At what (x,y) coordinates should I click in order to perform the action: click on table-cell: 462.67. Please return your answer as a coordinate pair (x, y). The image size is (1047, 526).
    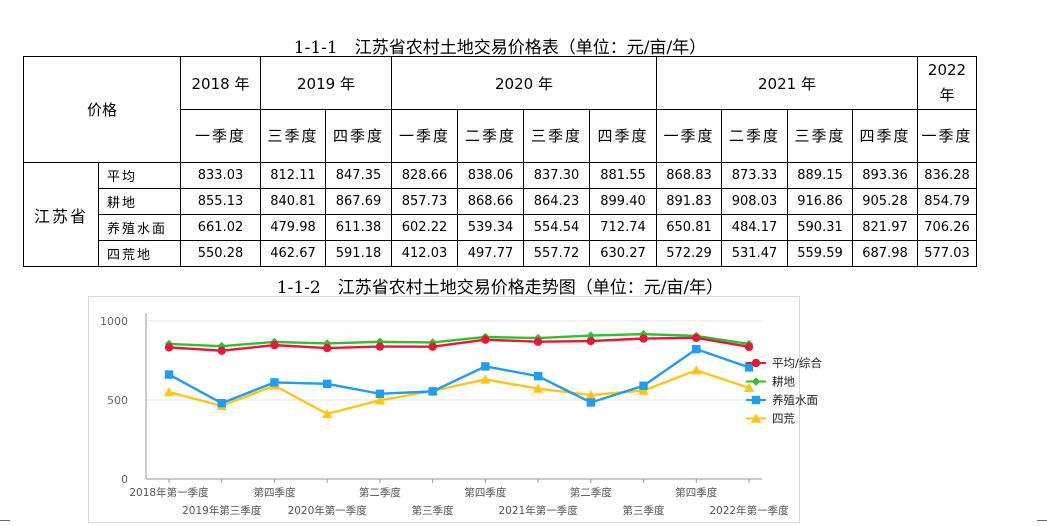
    Looking at the image, I should click on (293, 253).